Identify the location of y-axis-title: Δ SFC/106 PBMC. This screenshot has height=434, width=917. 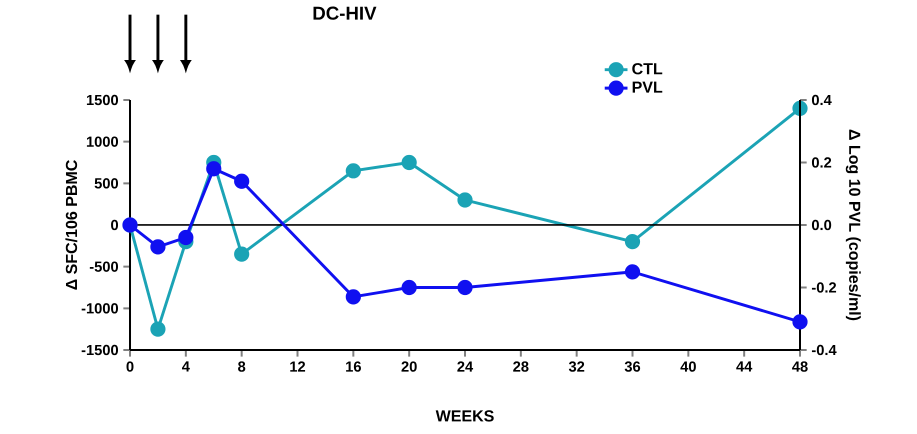
(71, 225).